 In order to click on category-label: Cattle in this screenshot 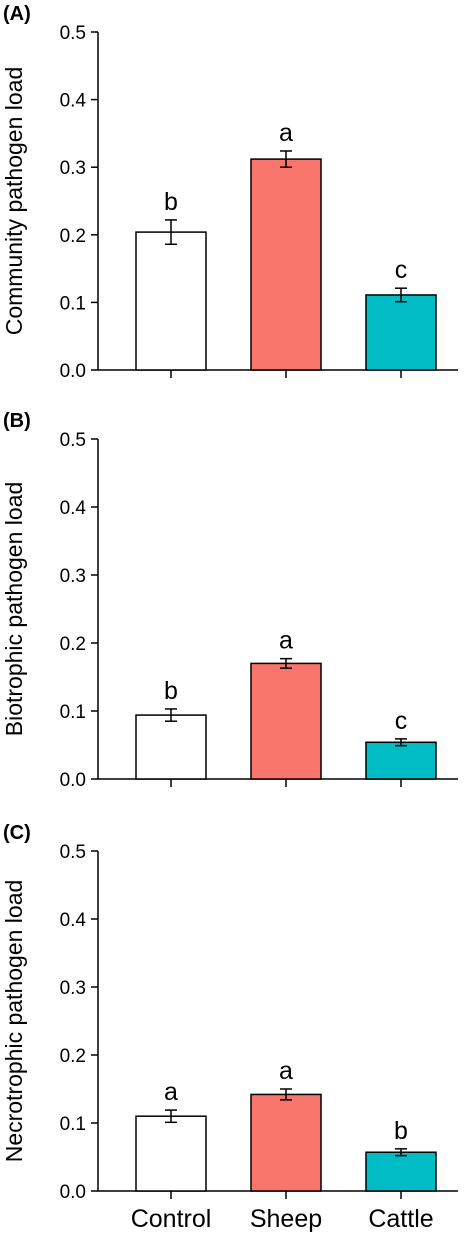, I will do `click(400, 1219)`.